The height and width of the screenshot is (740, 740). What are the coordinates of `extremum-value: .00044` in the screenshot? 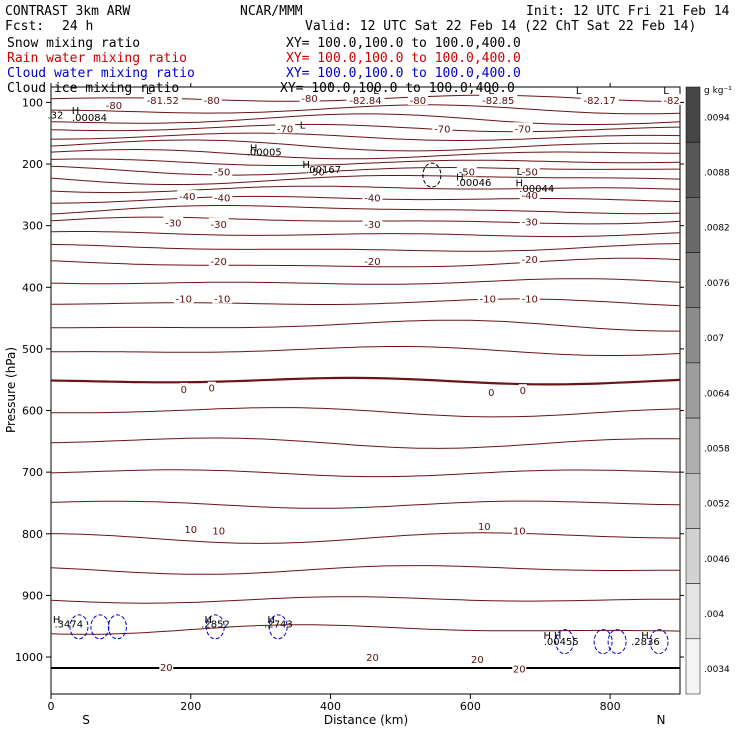 It's located at (536, 189).